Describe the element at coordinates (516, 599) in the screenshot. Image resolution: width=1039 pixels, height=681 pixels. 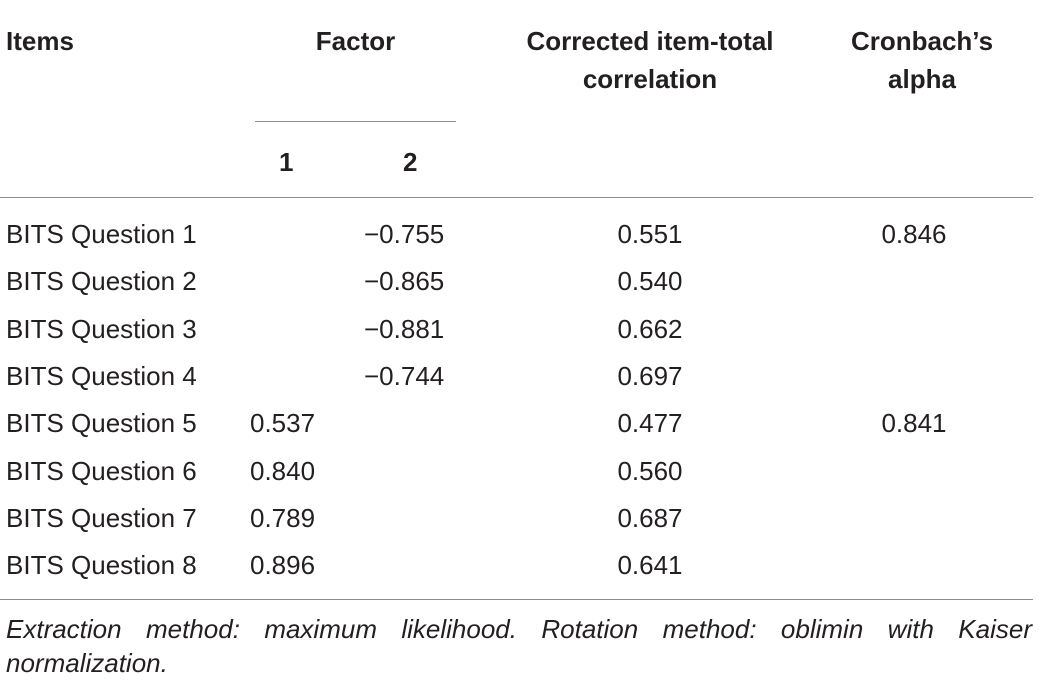
I see `bottom-rule` at that location.